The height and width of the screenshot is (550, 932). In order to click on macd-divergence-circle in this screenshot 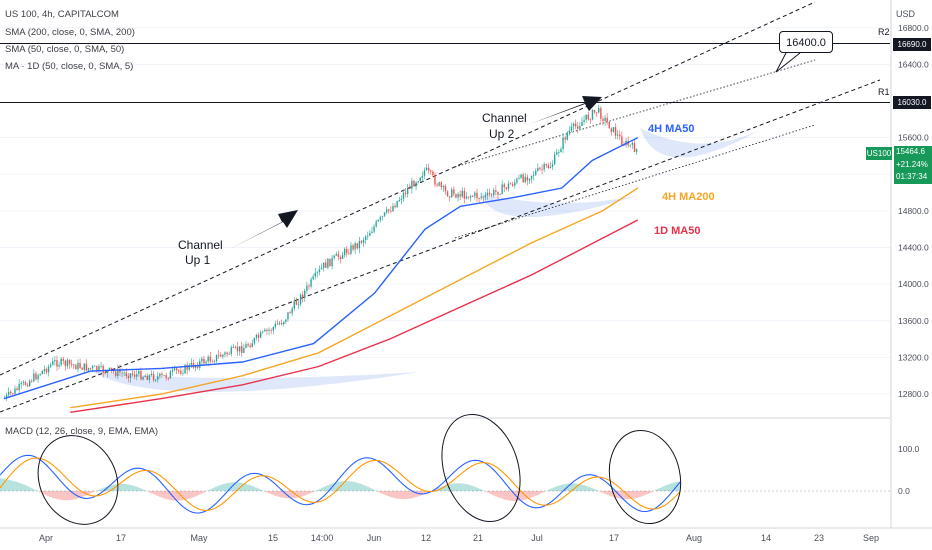, I will do `click(481, 468)`.